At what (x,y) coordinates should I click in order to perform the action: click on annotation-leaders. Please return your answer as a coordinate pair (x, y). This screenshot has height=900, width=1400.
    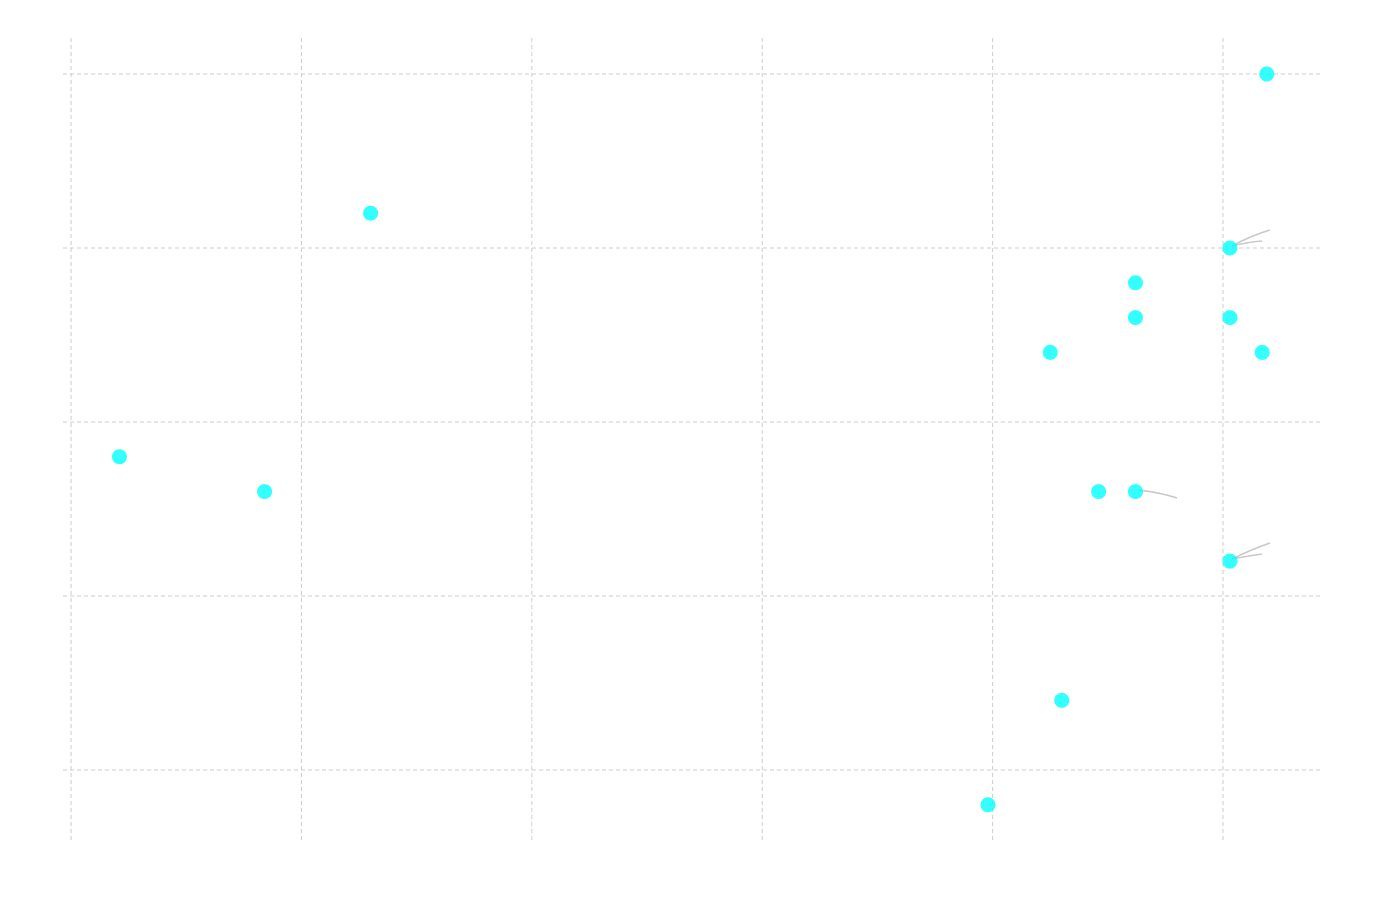
    Looking at the image, I should click on (1204, 394).